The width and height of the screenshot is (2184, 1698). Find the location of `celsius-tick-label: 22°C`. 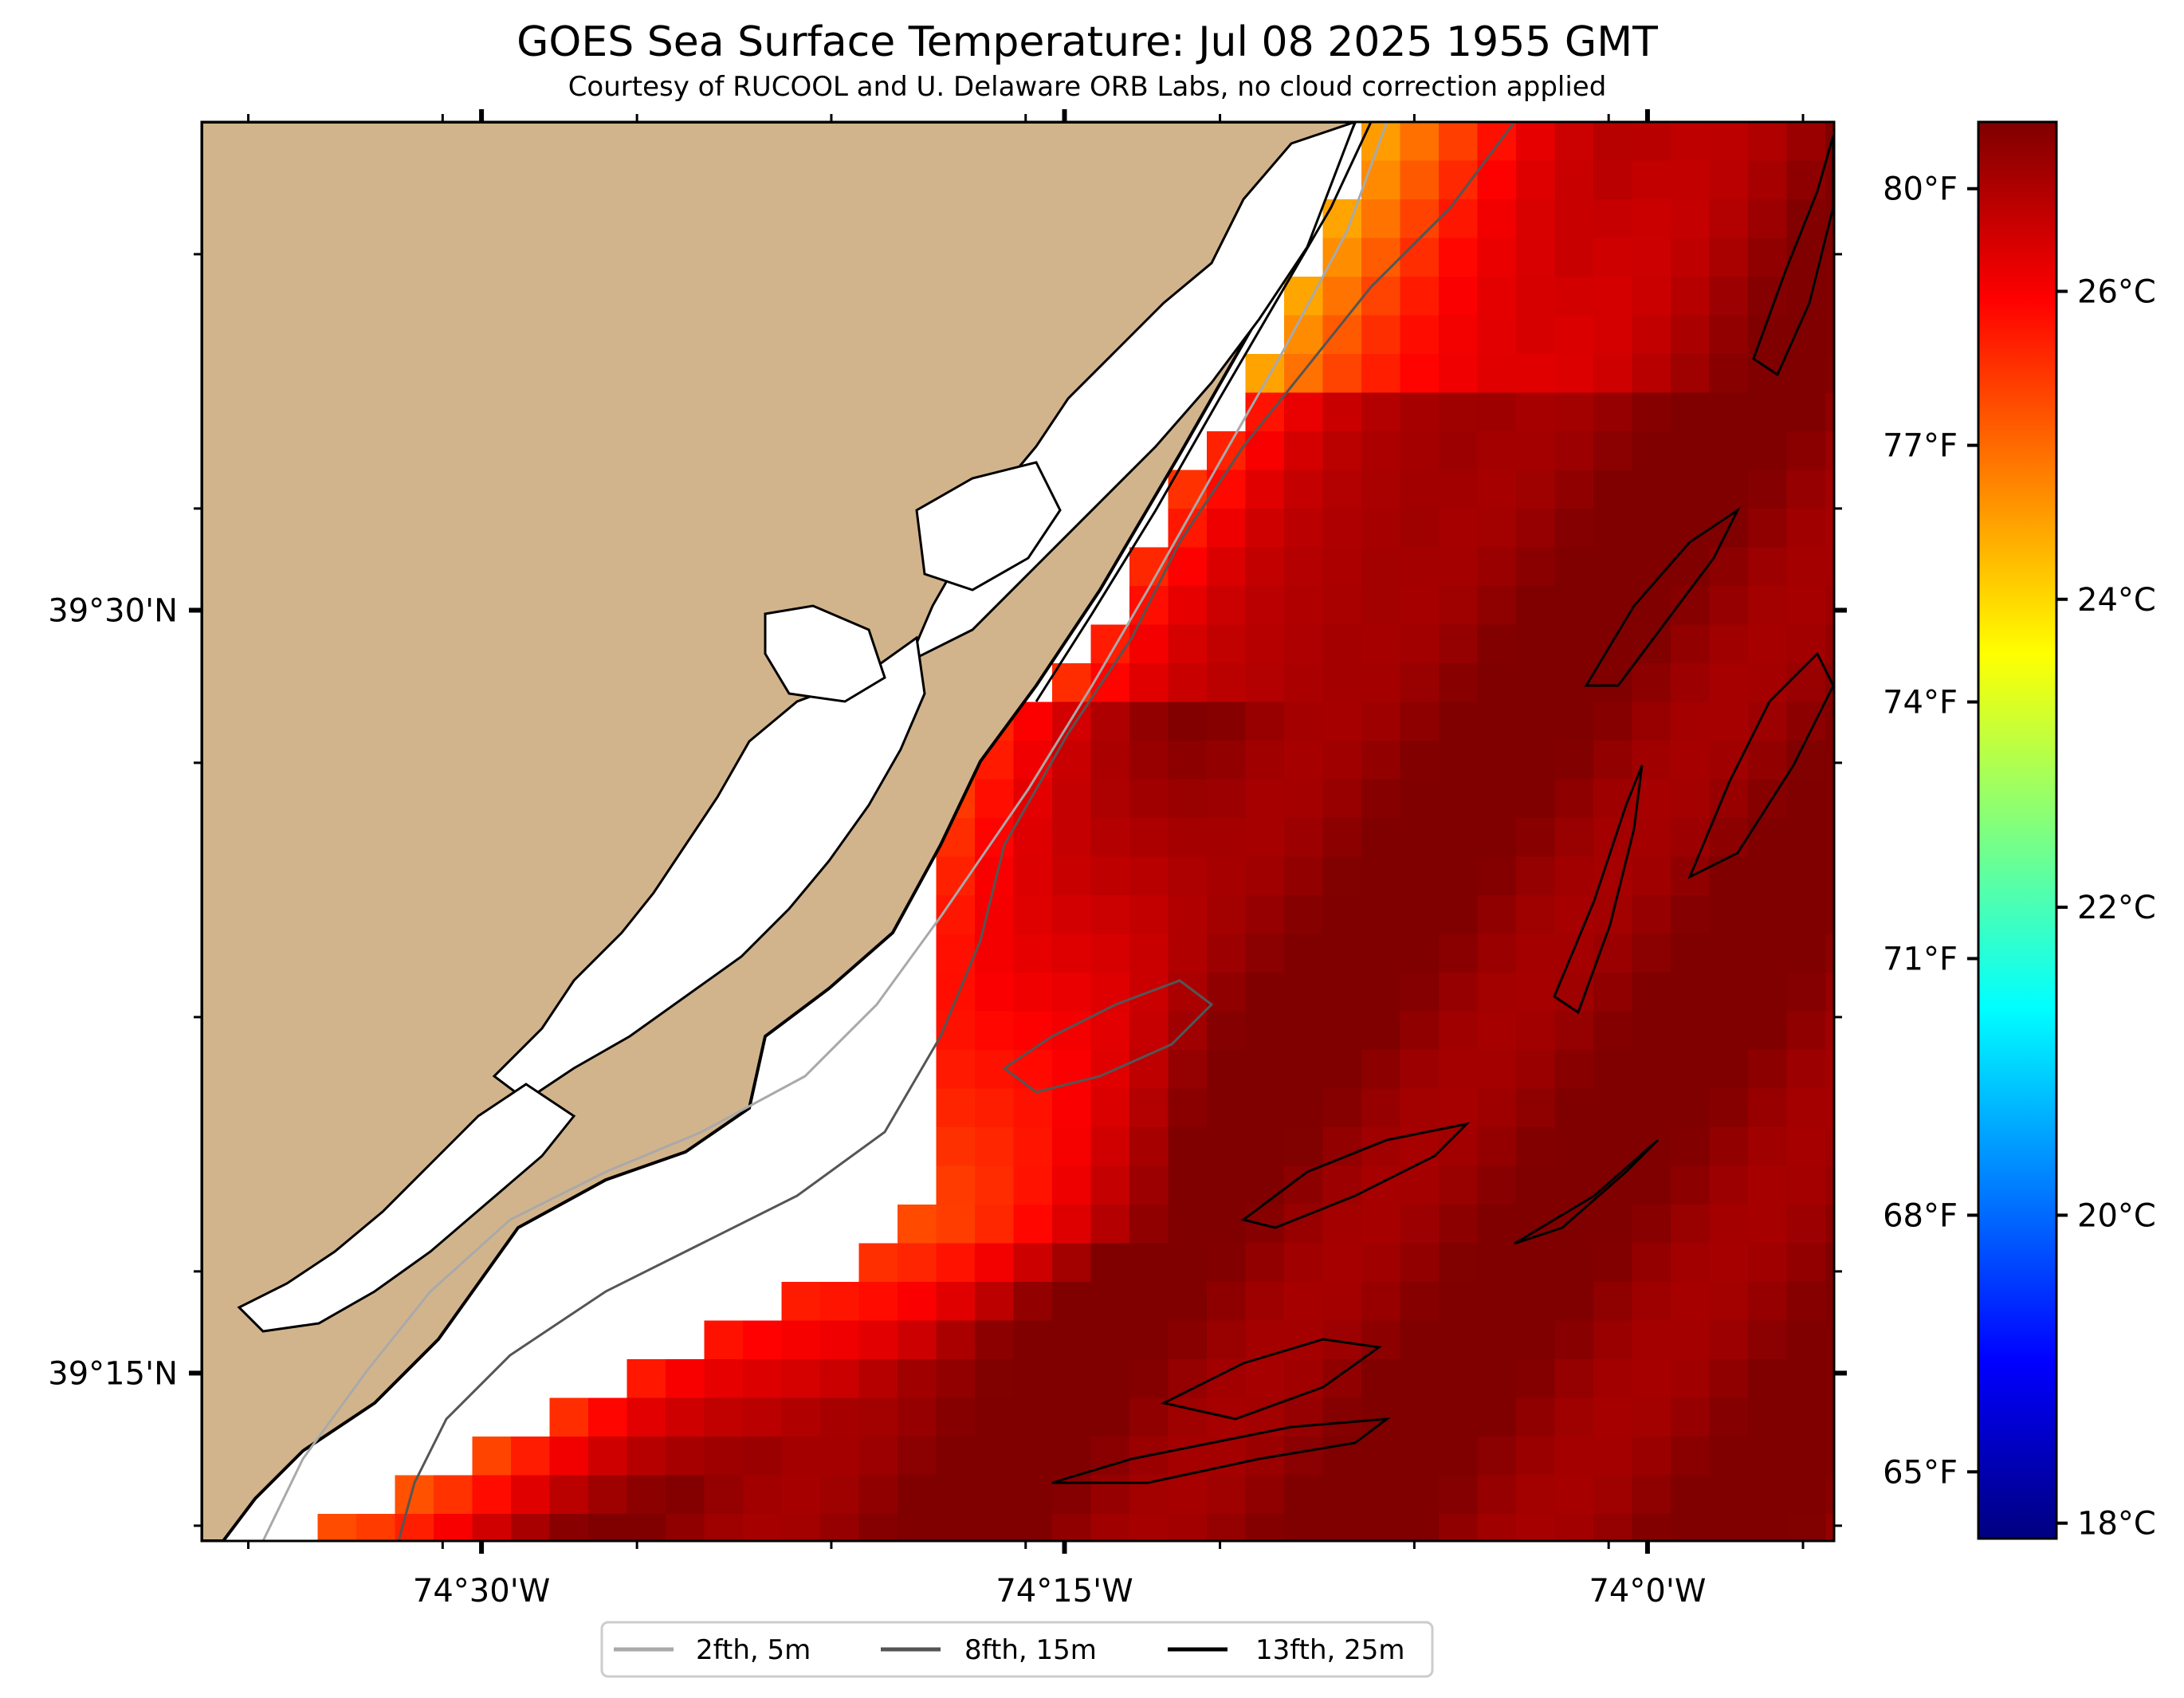

celsius-tick-label: 22°C is located at coordinates (2116, 908).